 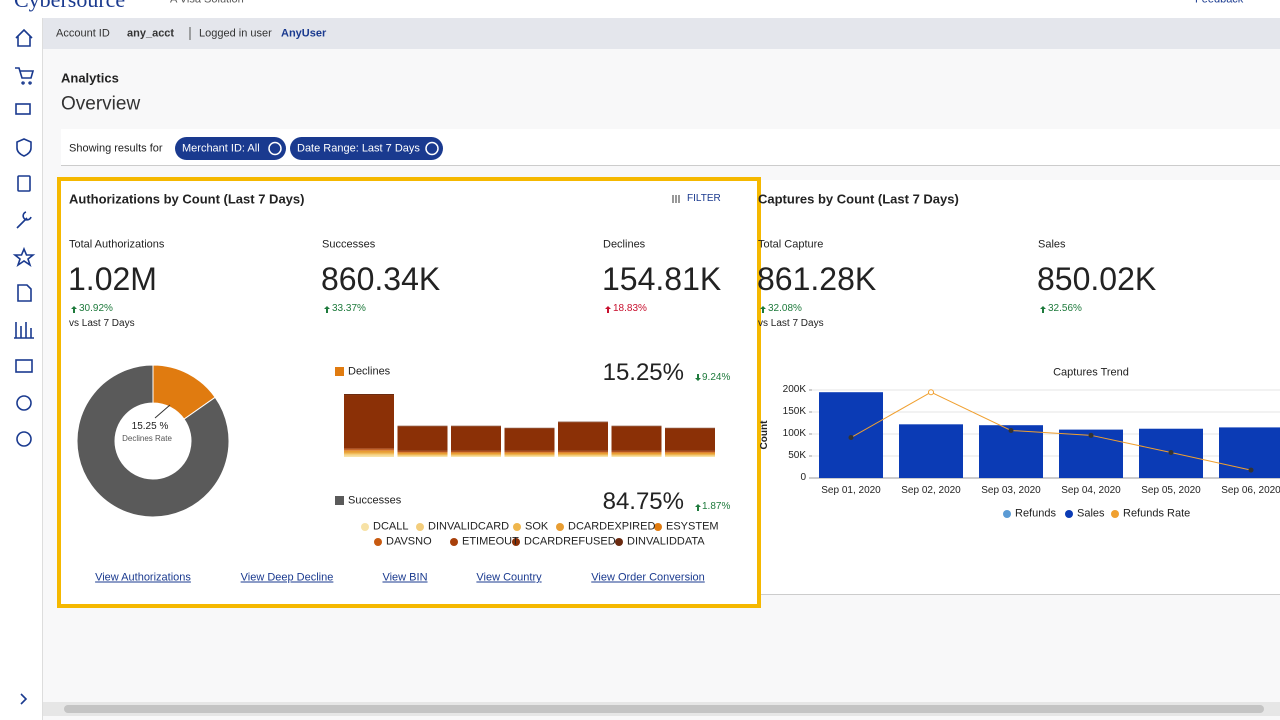 I want to click on metric-label: Sales, so click(x=1052, y=244).